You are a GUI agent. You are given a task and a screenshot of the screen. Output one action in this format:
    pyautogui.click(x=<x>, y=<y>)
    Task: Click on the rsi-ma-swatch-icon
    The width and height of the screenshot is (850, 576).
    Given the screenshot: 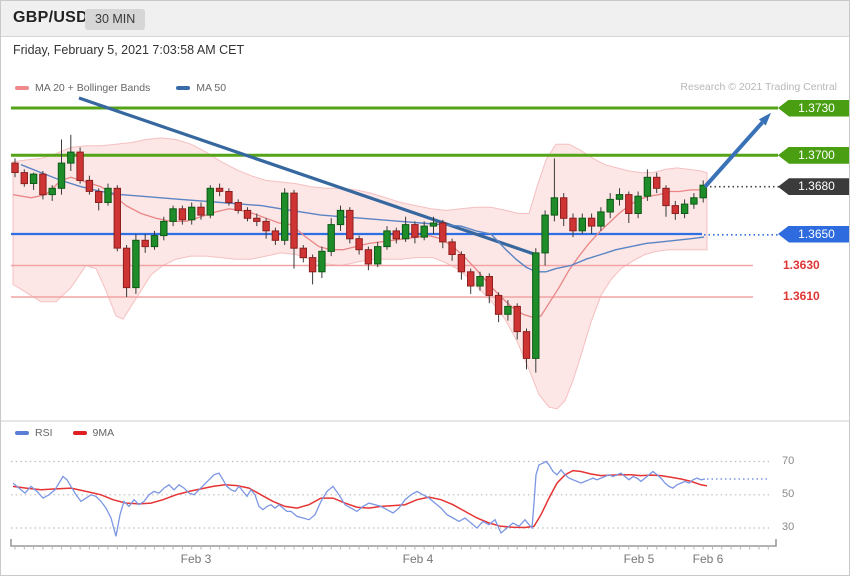 What is the action you would take?
    pyautogui.click(x=79, y=433)
    